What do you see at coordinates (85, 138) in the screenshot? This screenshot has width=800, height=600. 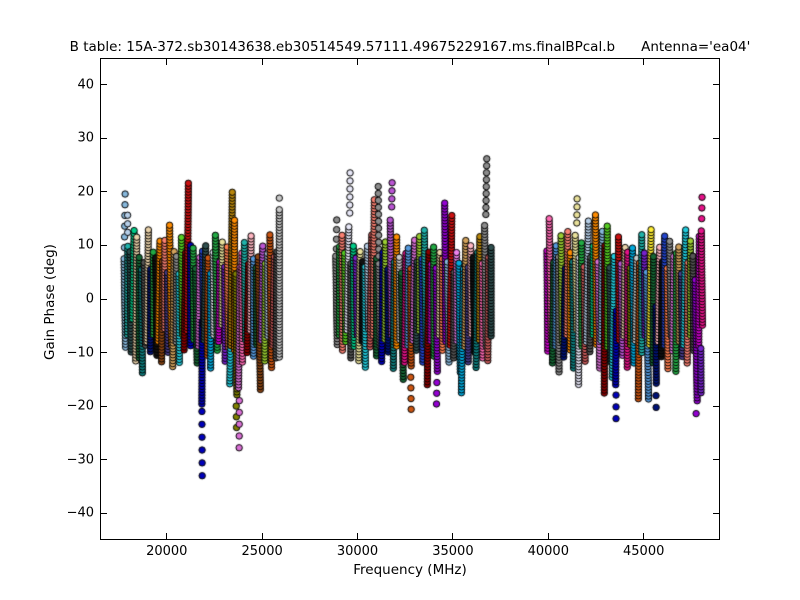 I see `y-tick-label: 30` at bounding box center [85, 138].